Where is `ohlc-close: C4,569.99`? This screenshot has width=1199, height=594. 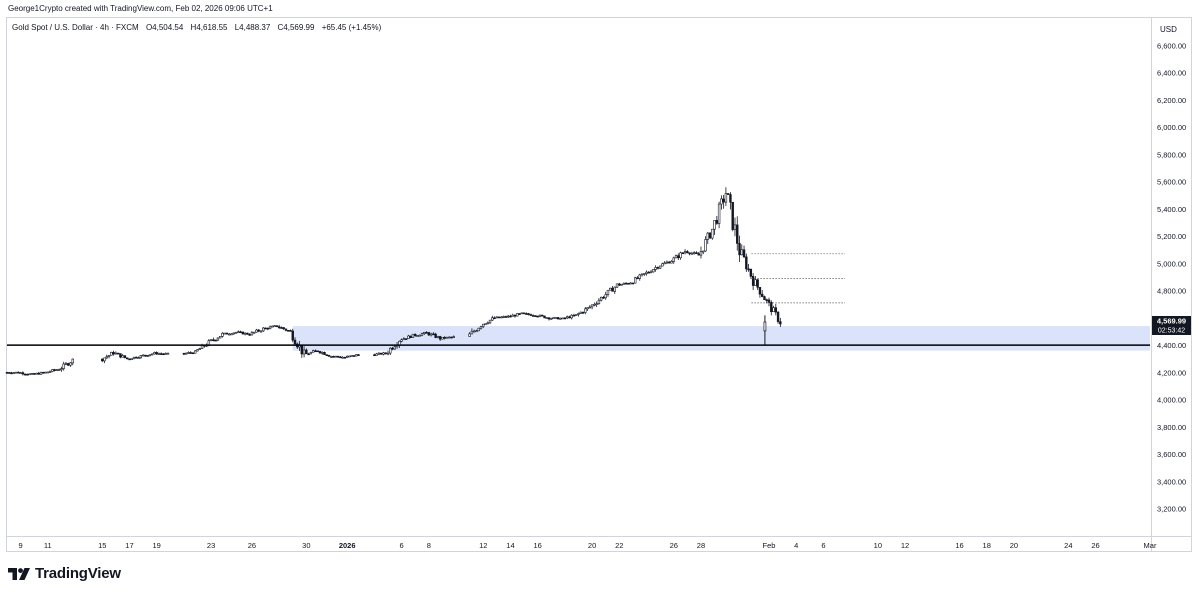 ohlc-close: C4,569.99 is located at coordinates (296, 27).